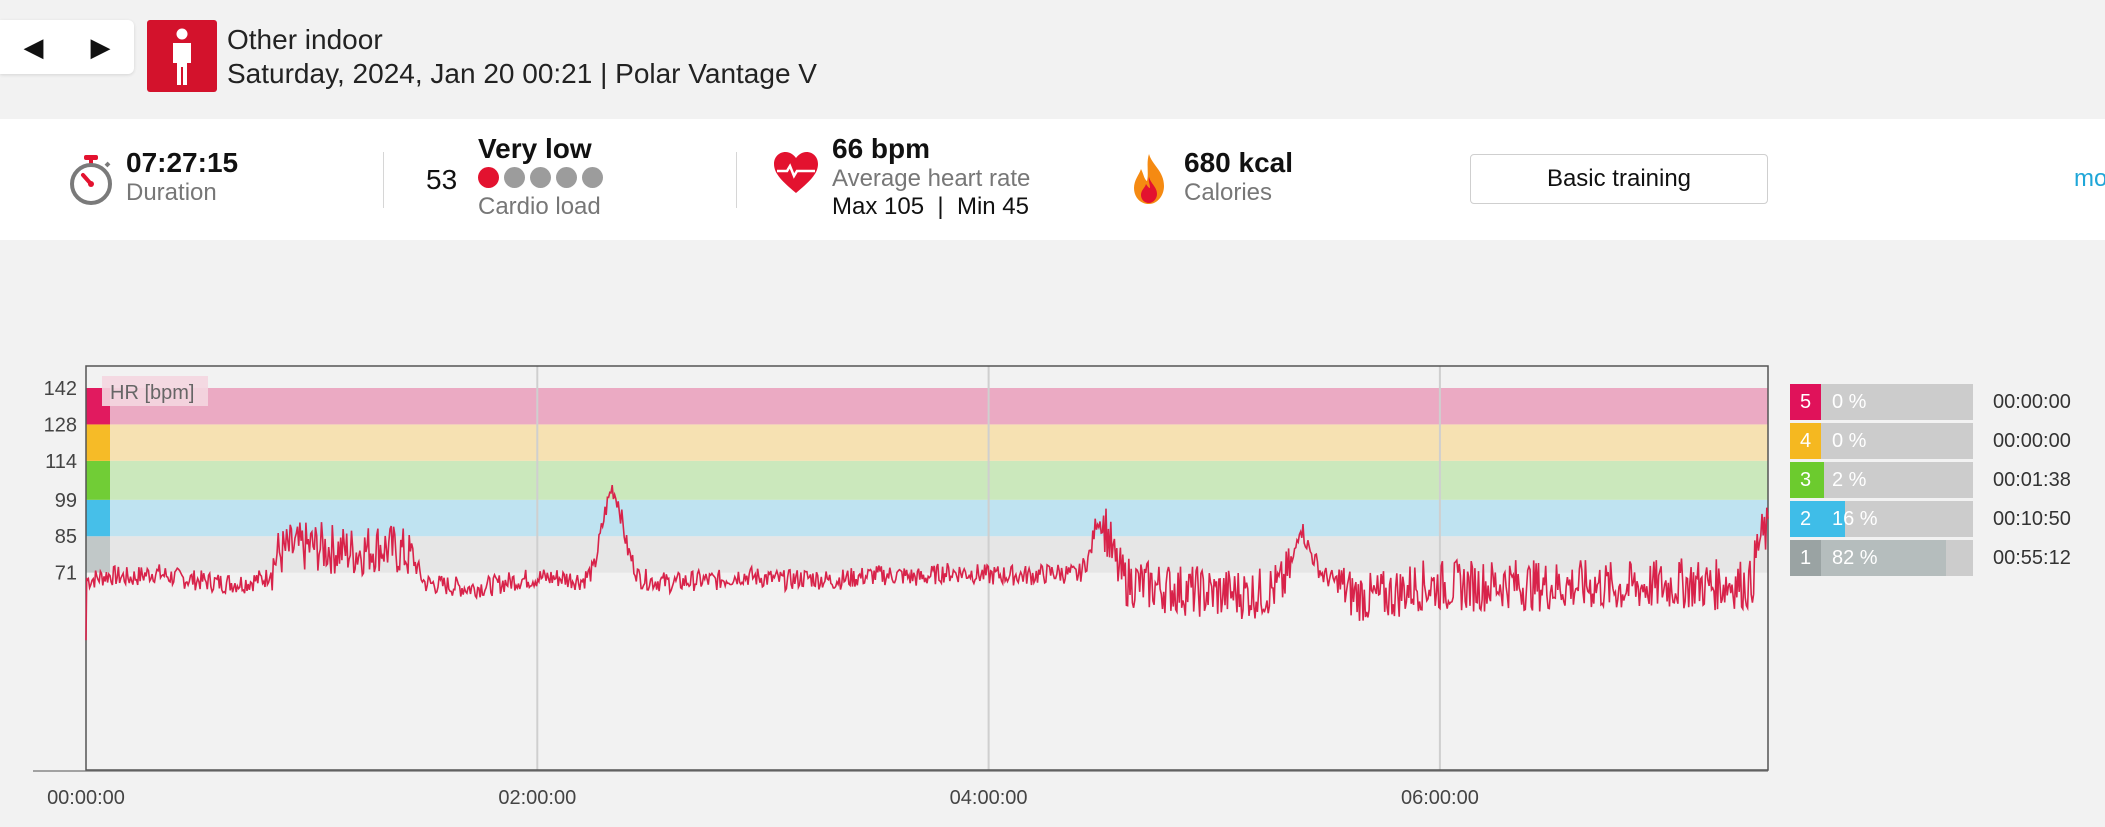 This screenshot has width=2105, height=827. What do you see at coordinates (1805, 558) in the screenshot?
I see `zone-number: 1` at bounding box center [1805, 558].